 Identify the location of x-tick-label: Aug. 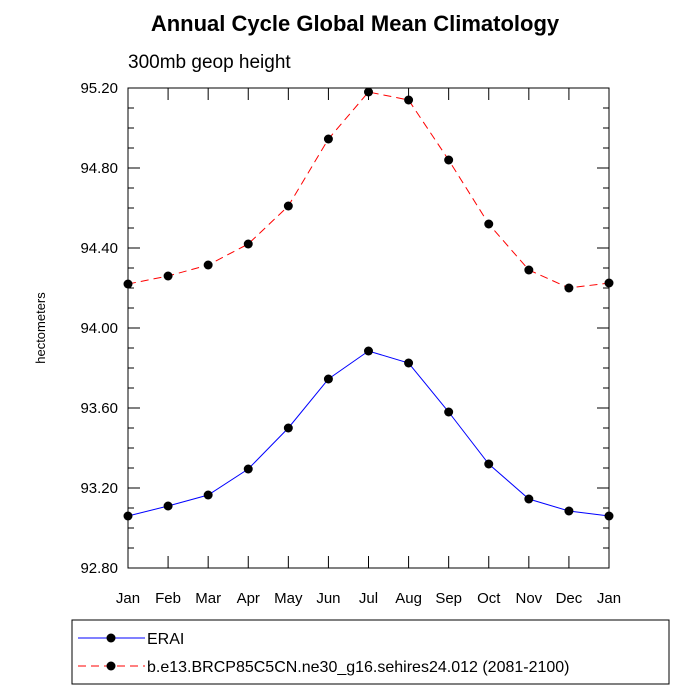
(408, 598).